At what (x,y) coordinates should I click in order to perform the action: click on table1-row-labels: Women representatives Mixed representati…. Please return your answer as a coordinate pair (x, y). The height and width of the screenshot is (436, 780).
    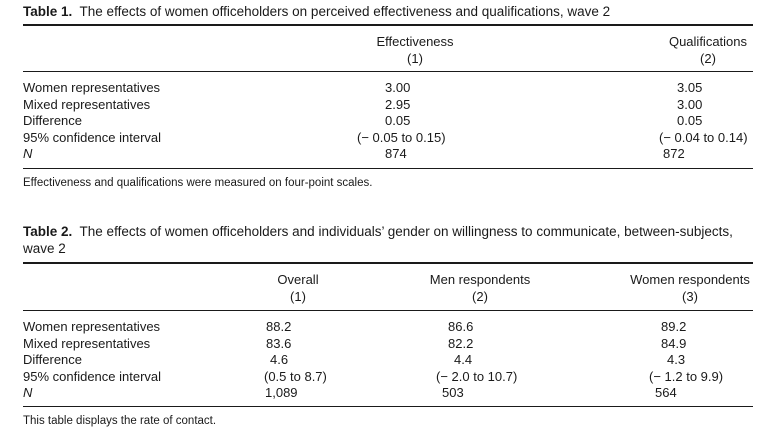
    Looking at the image, I should click on (92, 121).